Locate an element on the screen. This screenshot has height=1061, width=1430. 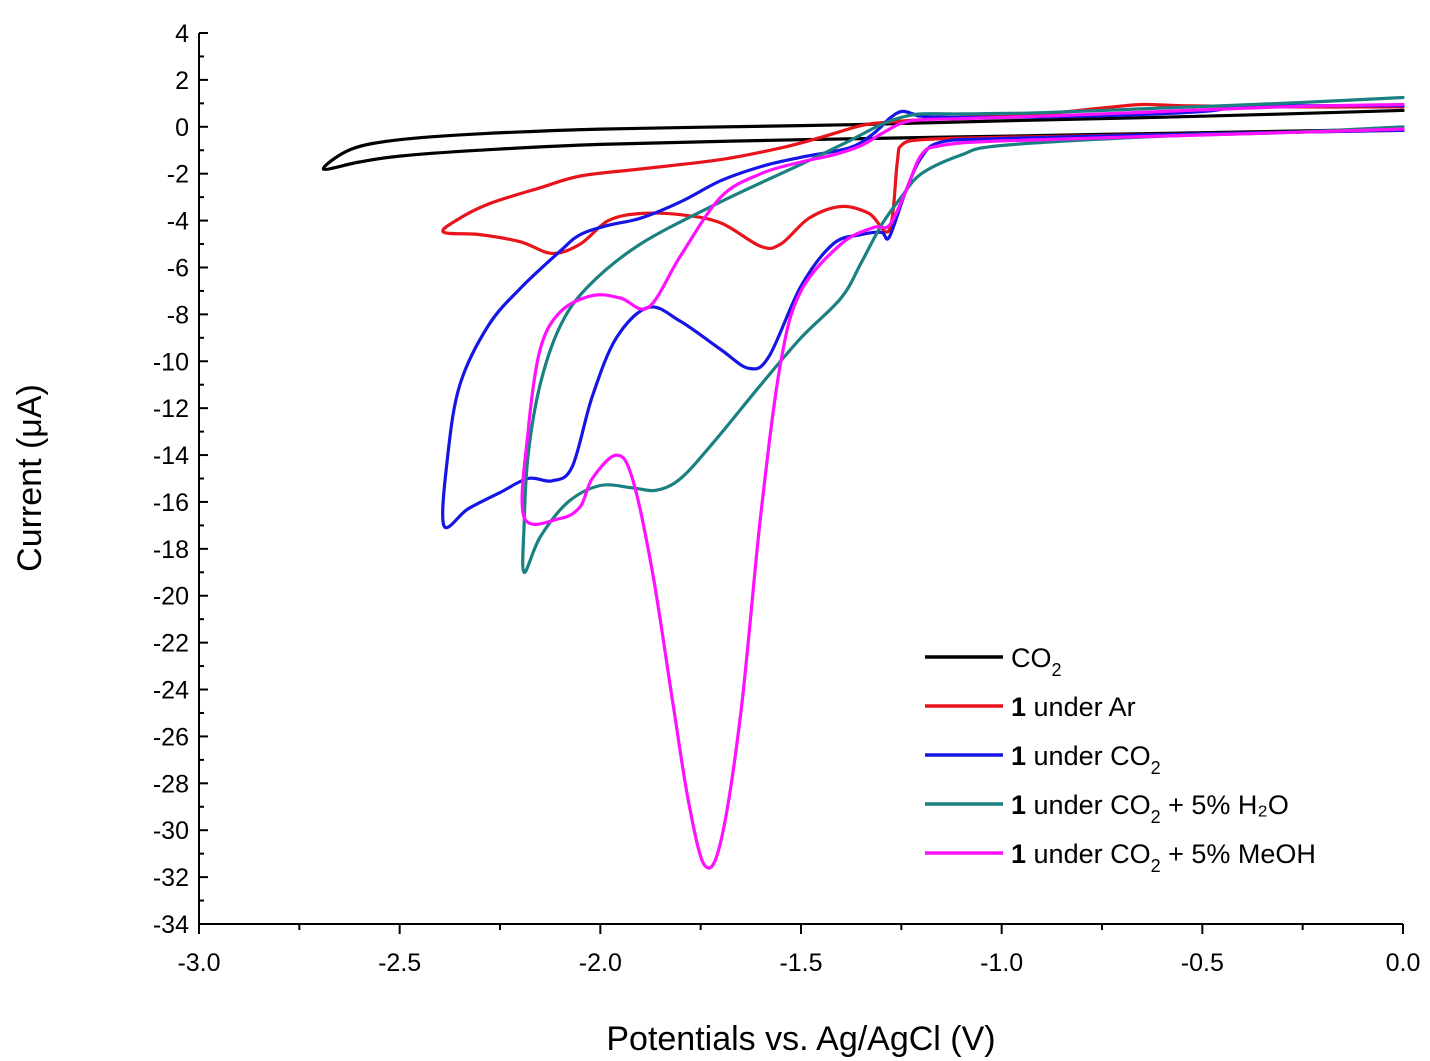
y-tick-label: -10 is located at coordinates (171, 362).